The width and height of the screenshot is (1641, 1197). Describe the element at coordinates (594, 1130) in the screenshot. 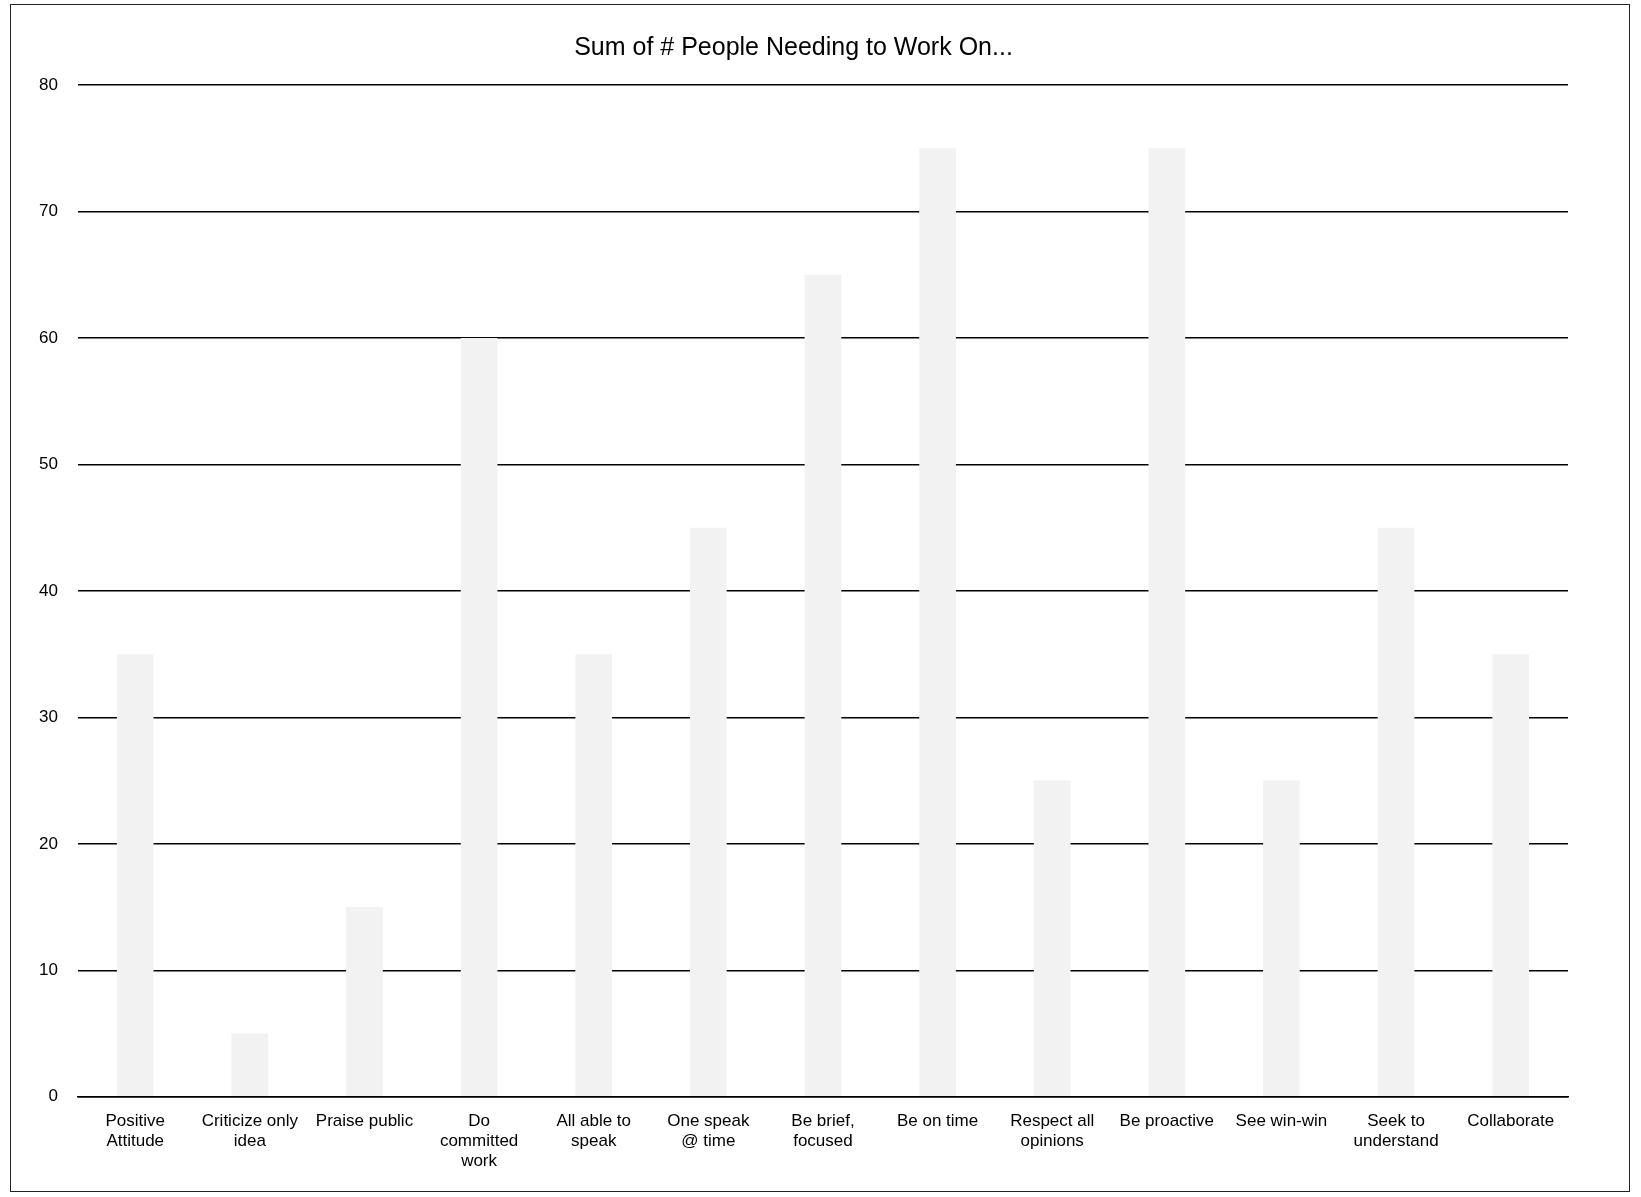

I see `x-tick-label: All able to speak` at that location.